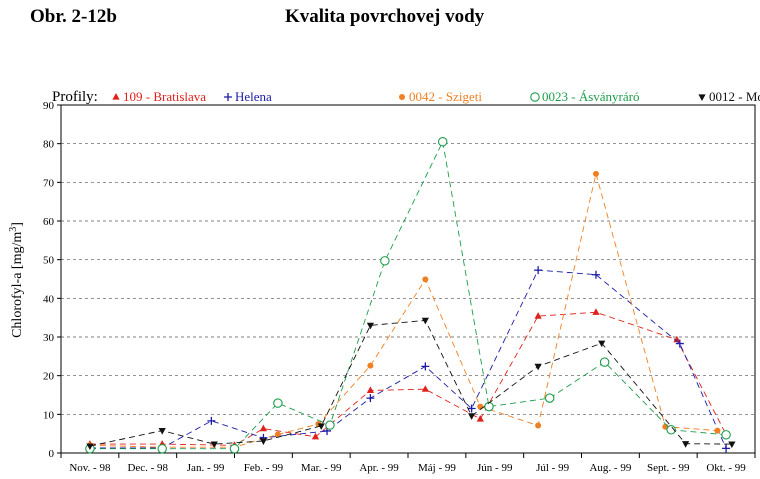 The width and height of the screenshot is (760, 479). Describe the element at coordinates (495, 468) in the screenshot. I see `x-tick-label: Jún - 99` at that location.